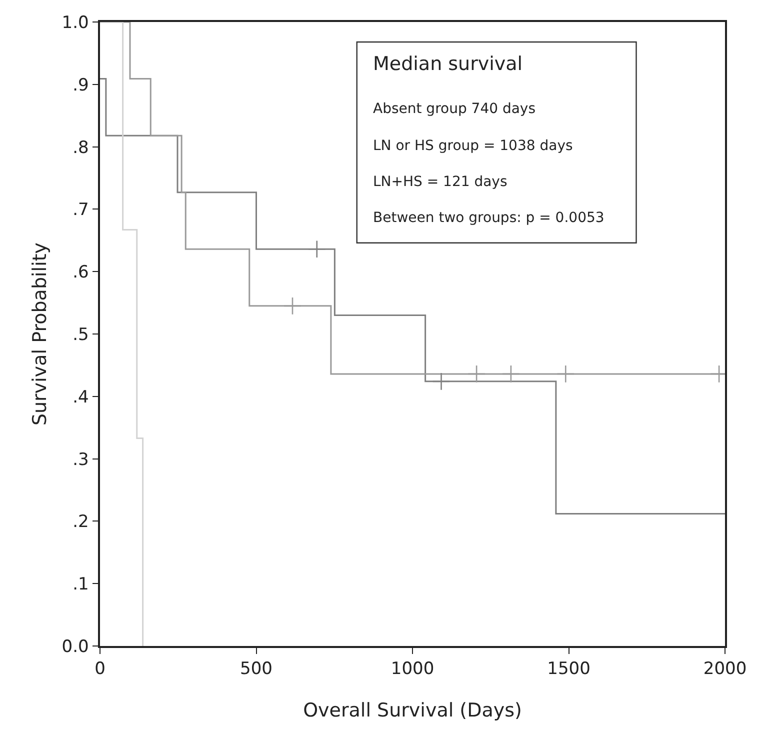 The width and height of the screenshot is (759, 738). What do you see at coordinates (75, 22) in the screenshot?
I see `y-tick-label: 1.0` at bounding box center [75, 22].